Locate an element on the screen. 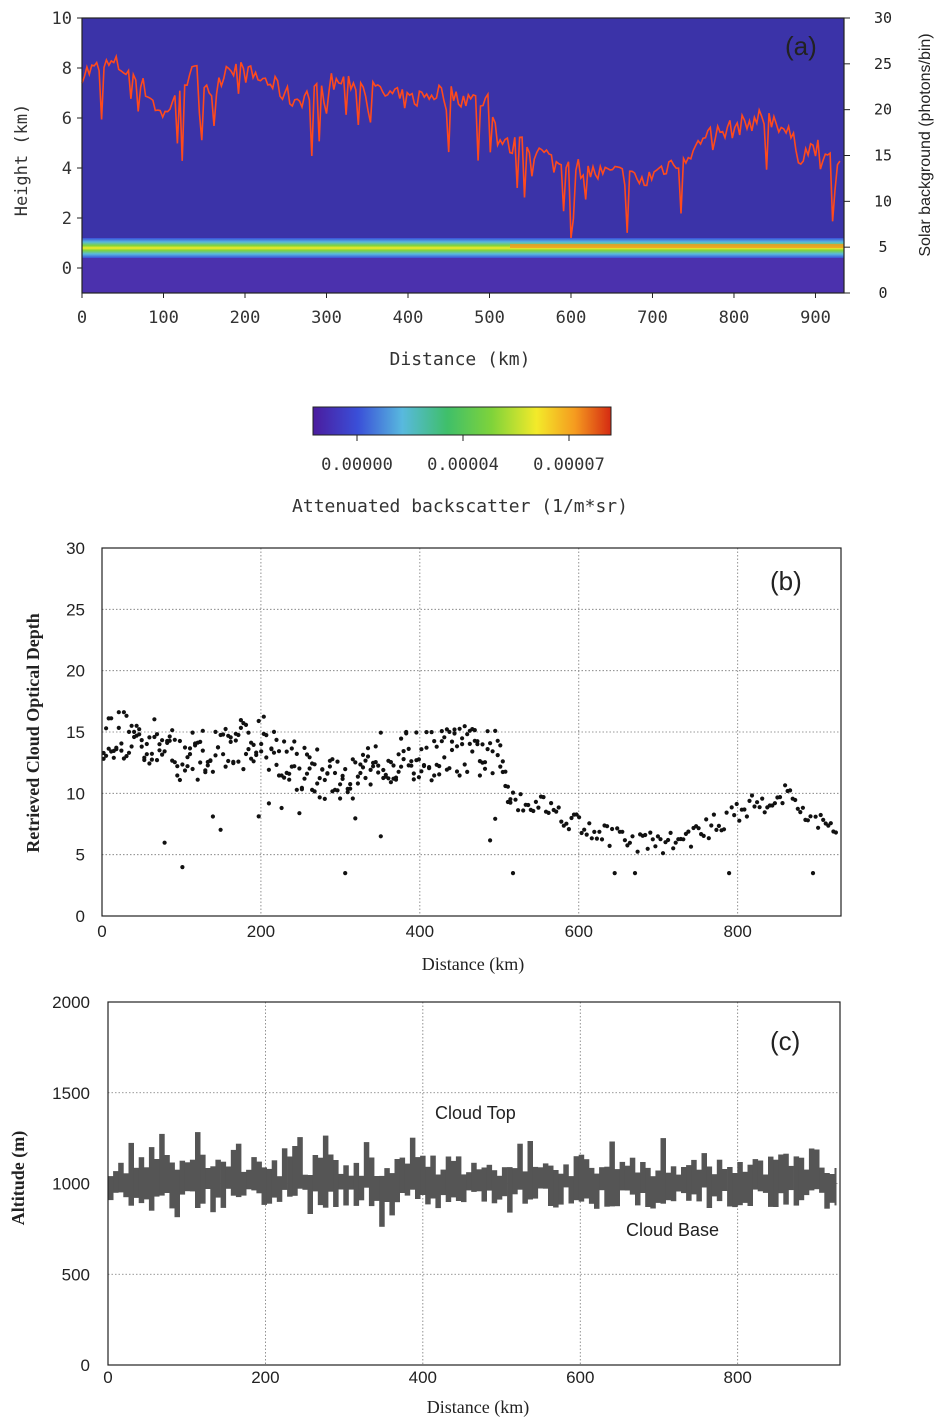  panel-a-y-tick-label: 0 is located at coordinates (67, 269).